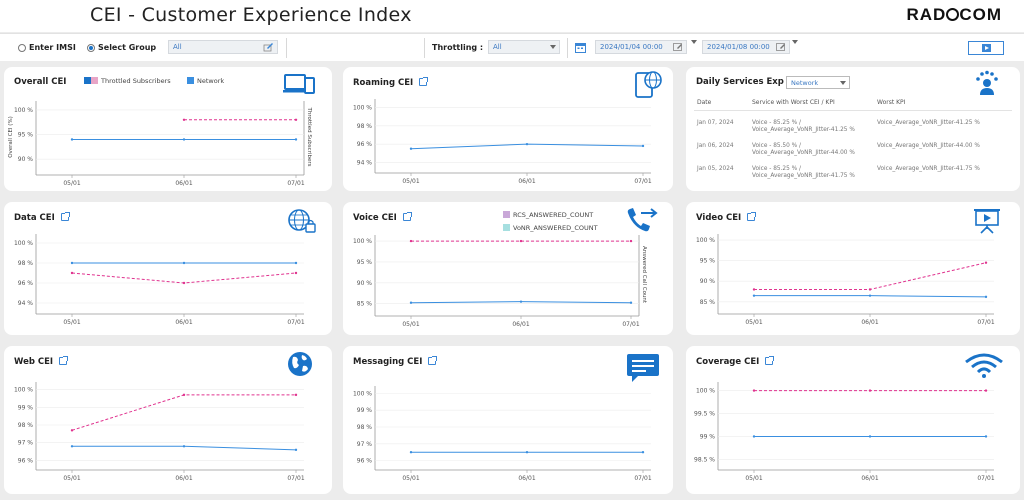 The height and width of the screenshot is (500, 1024). Describe the element at coordinates (580, 47) in the screenshot. I see `calendar-icon` at that location.